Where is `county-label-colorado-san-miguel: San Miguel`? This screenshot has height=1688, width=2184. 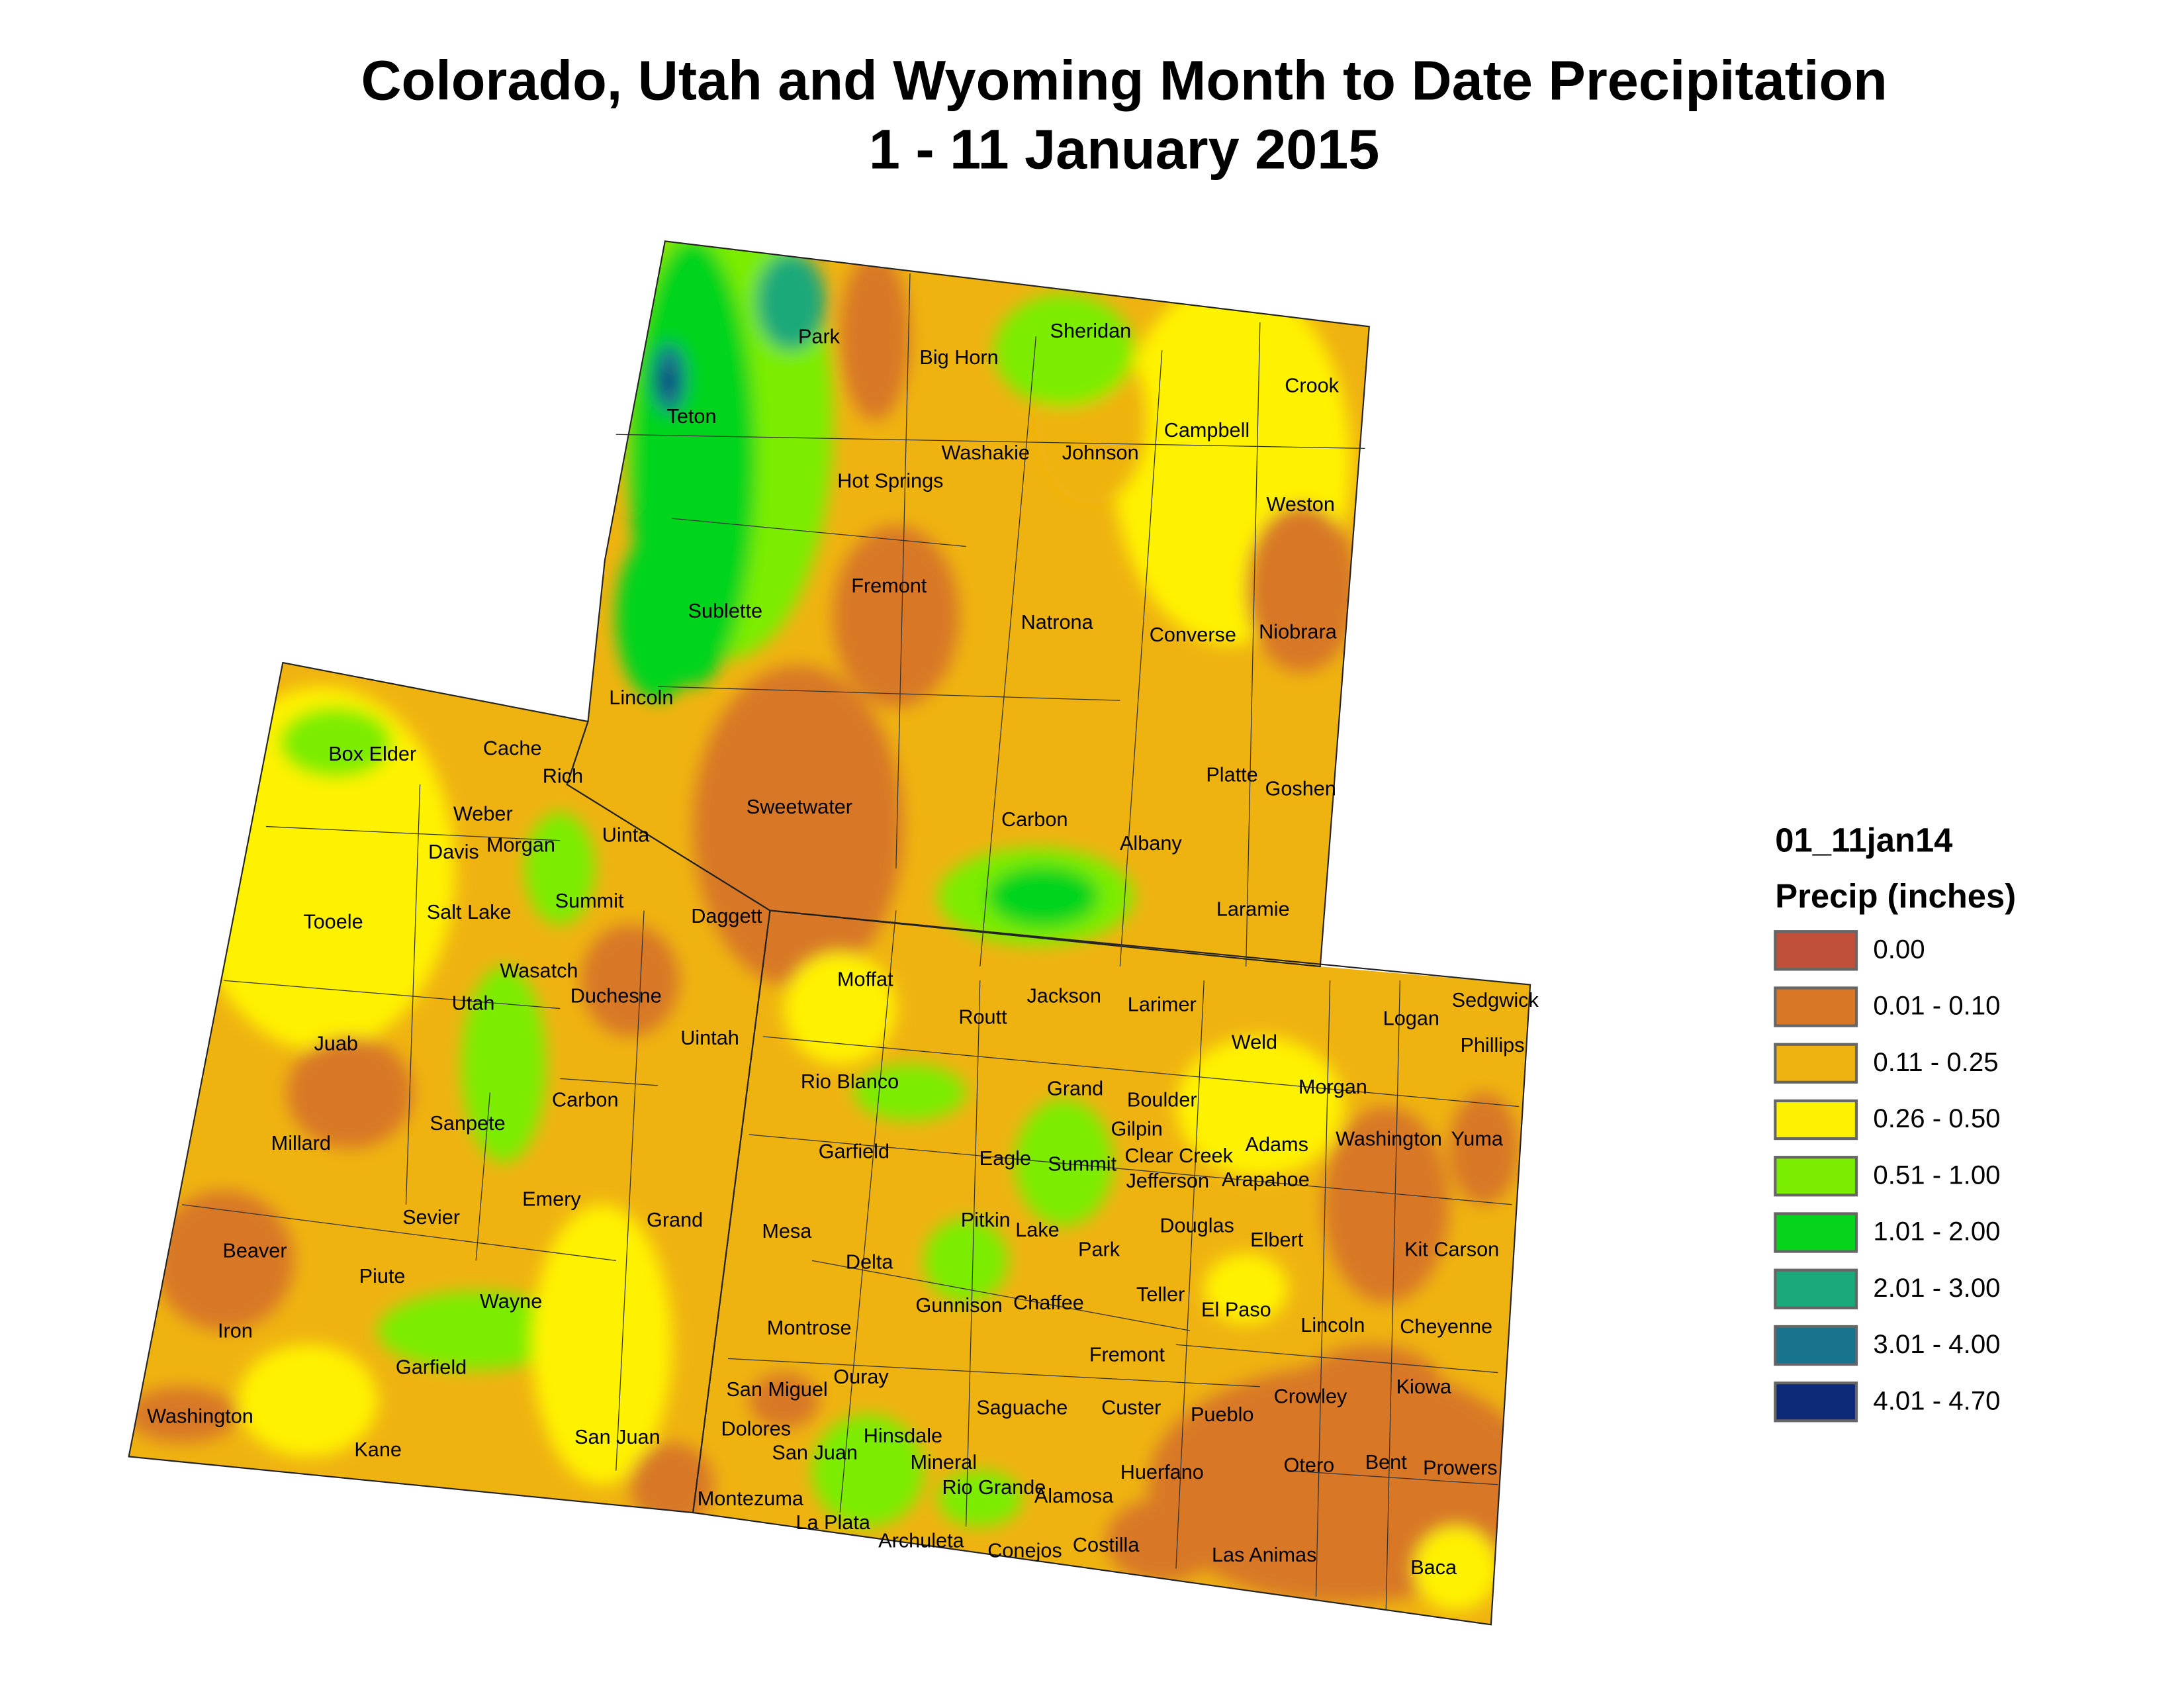
county-label-colorado-san-miguel: San Miguel is located at coordinates (776, 1389).